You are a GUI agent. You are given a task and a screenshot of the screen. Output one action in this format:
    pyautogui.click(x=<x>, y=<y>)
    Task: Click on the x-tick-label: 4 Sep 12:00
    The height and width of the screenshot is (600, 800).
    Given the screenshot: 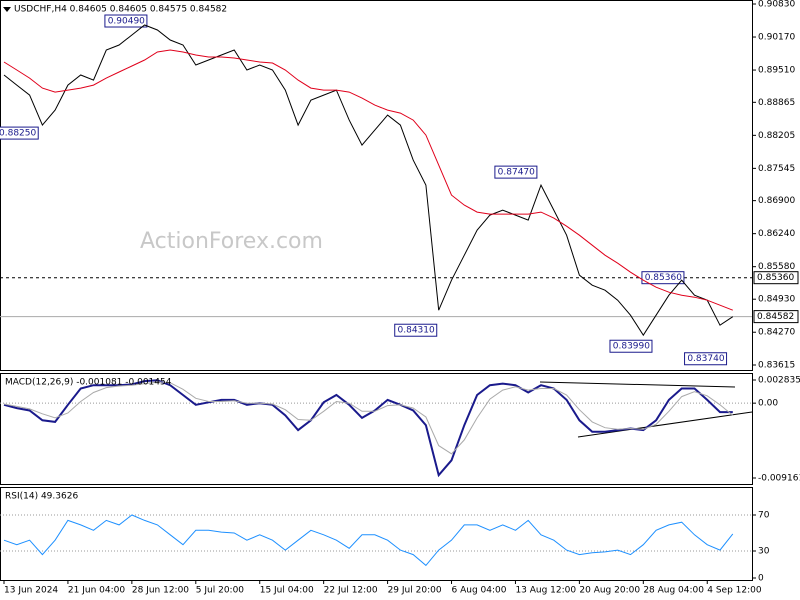 What is the action you would take?
    pyautogui.click(x=734, y=591)
    